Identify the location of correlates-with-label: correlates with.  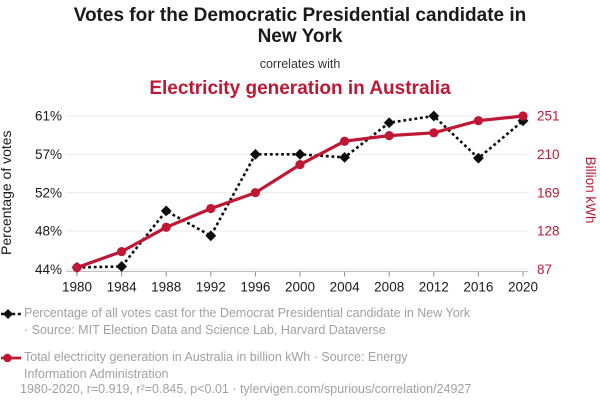
(300, 64).